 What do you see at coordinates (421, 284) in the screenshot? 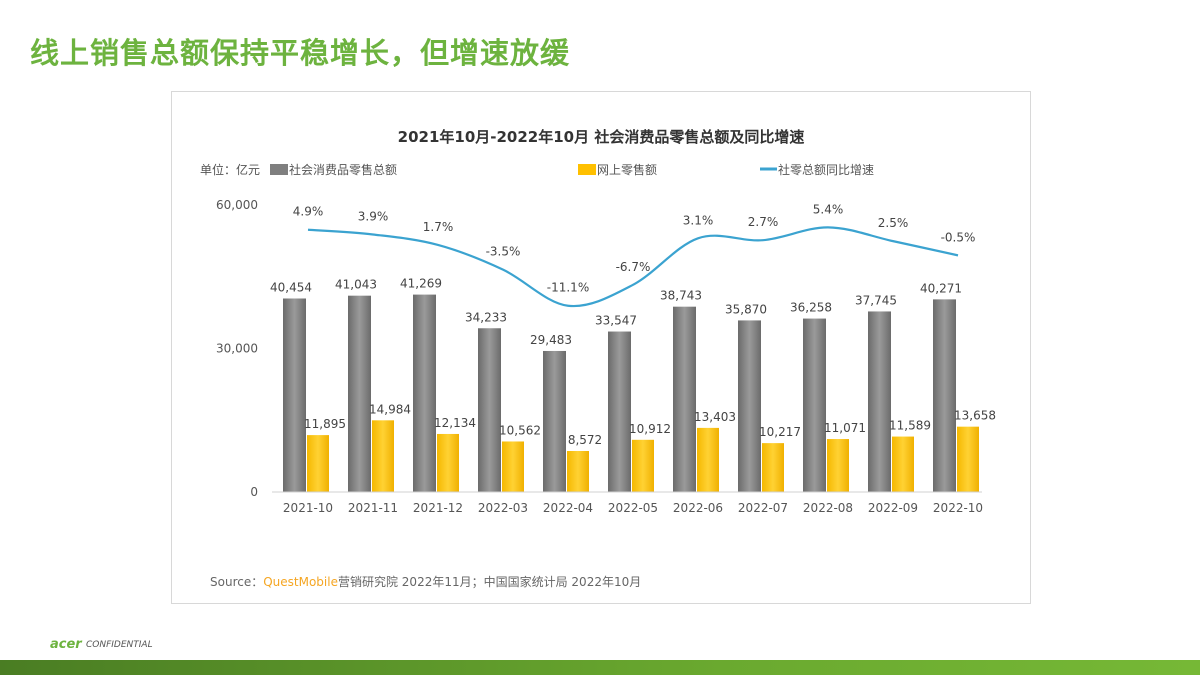
I see `bar-total-label: 41,269` at bounding box center [421, 284].